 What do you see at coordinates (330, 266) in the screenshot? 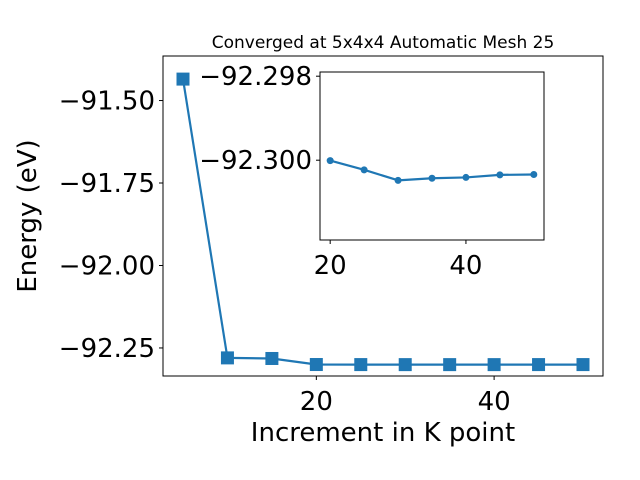
I see `inset-x-tick-label: 20` at bounding box center [330, 266].